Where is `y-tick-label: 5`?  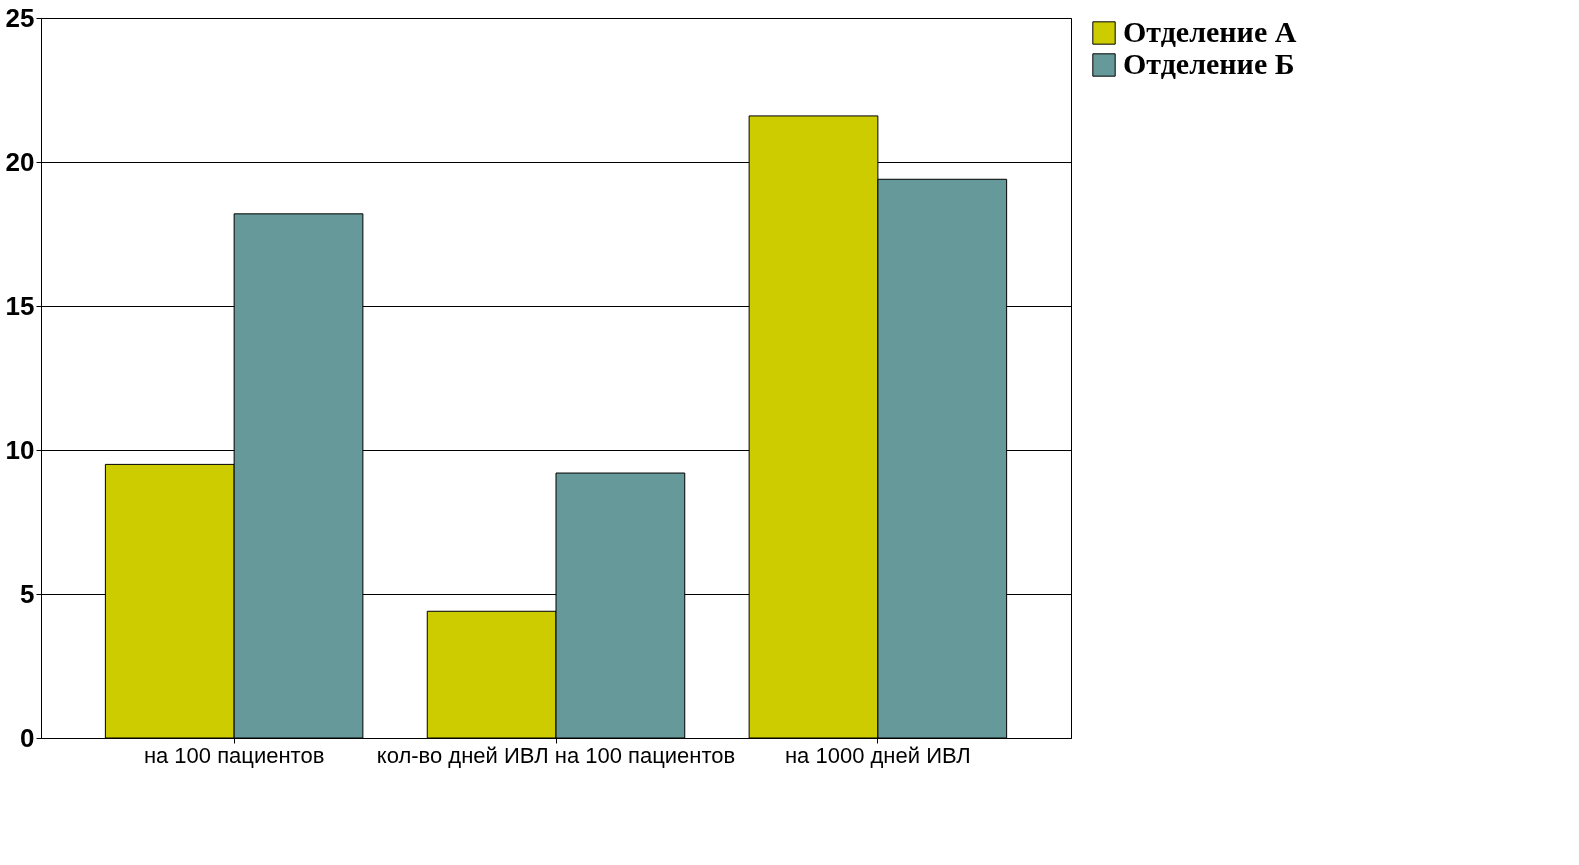 y-tick-label: 5 is located at coordinates (27, 593).